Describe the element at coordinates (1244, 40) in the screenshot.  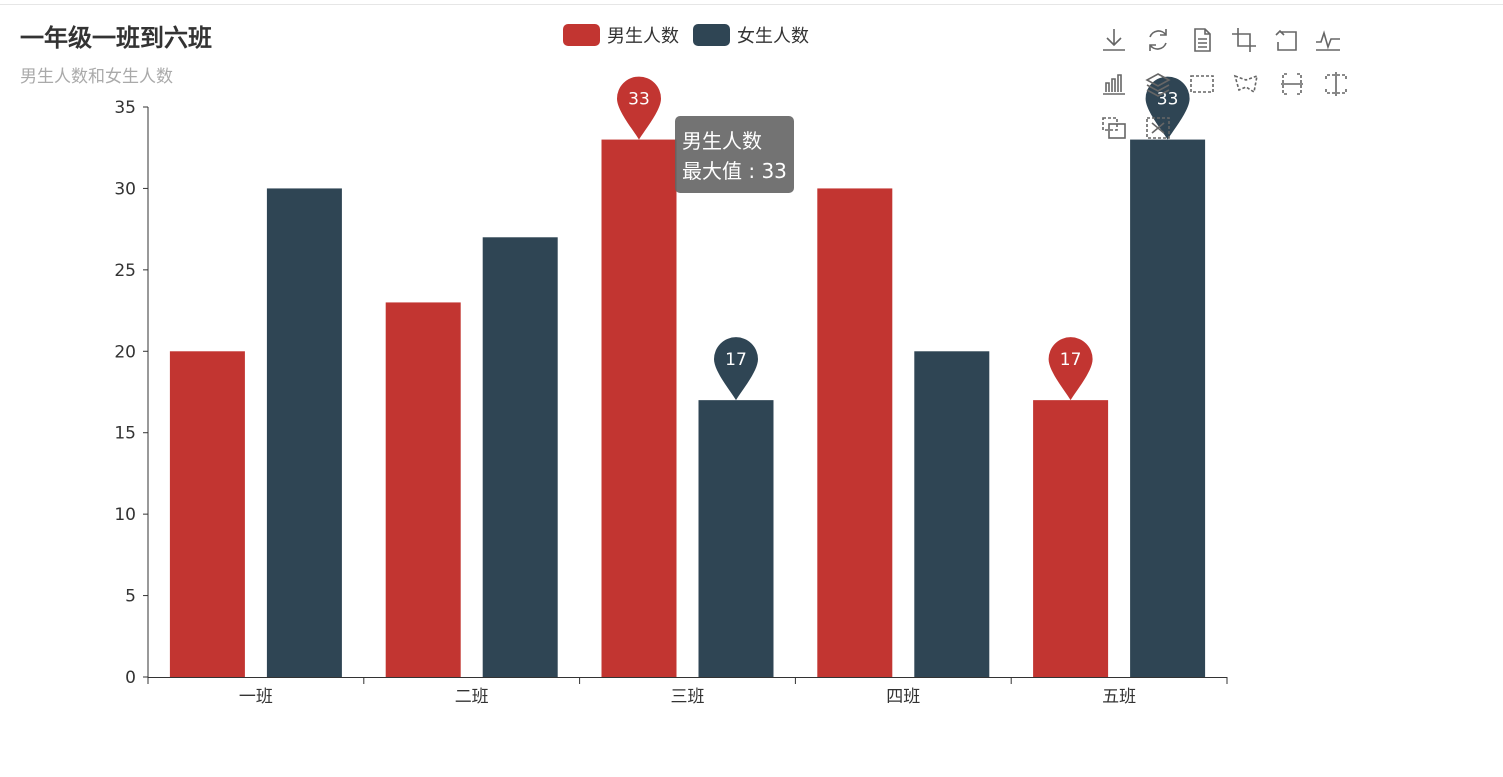
I see `crop-icon` at that location.